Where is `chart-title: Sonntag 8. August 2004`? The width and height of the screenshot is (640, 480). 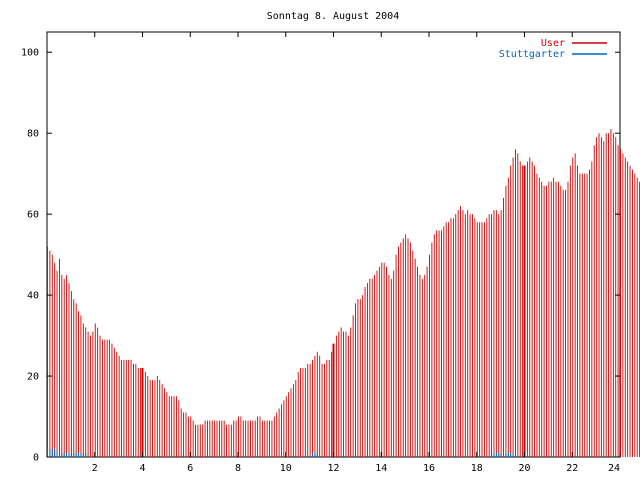
chart-title: Sonntag 8. August 2004 is located at coordinates (333, 16).